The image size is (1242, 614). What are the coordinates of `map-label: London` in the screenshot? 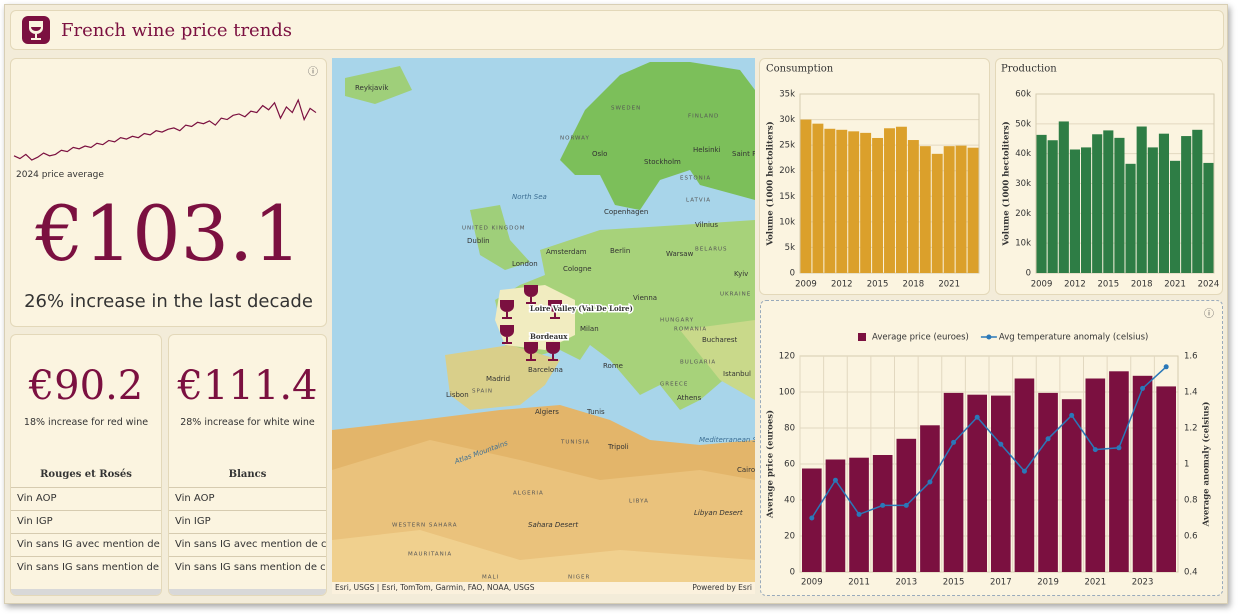 It's located at (525, 264).